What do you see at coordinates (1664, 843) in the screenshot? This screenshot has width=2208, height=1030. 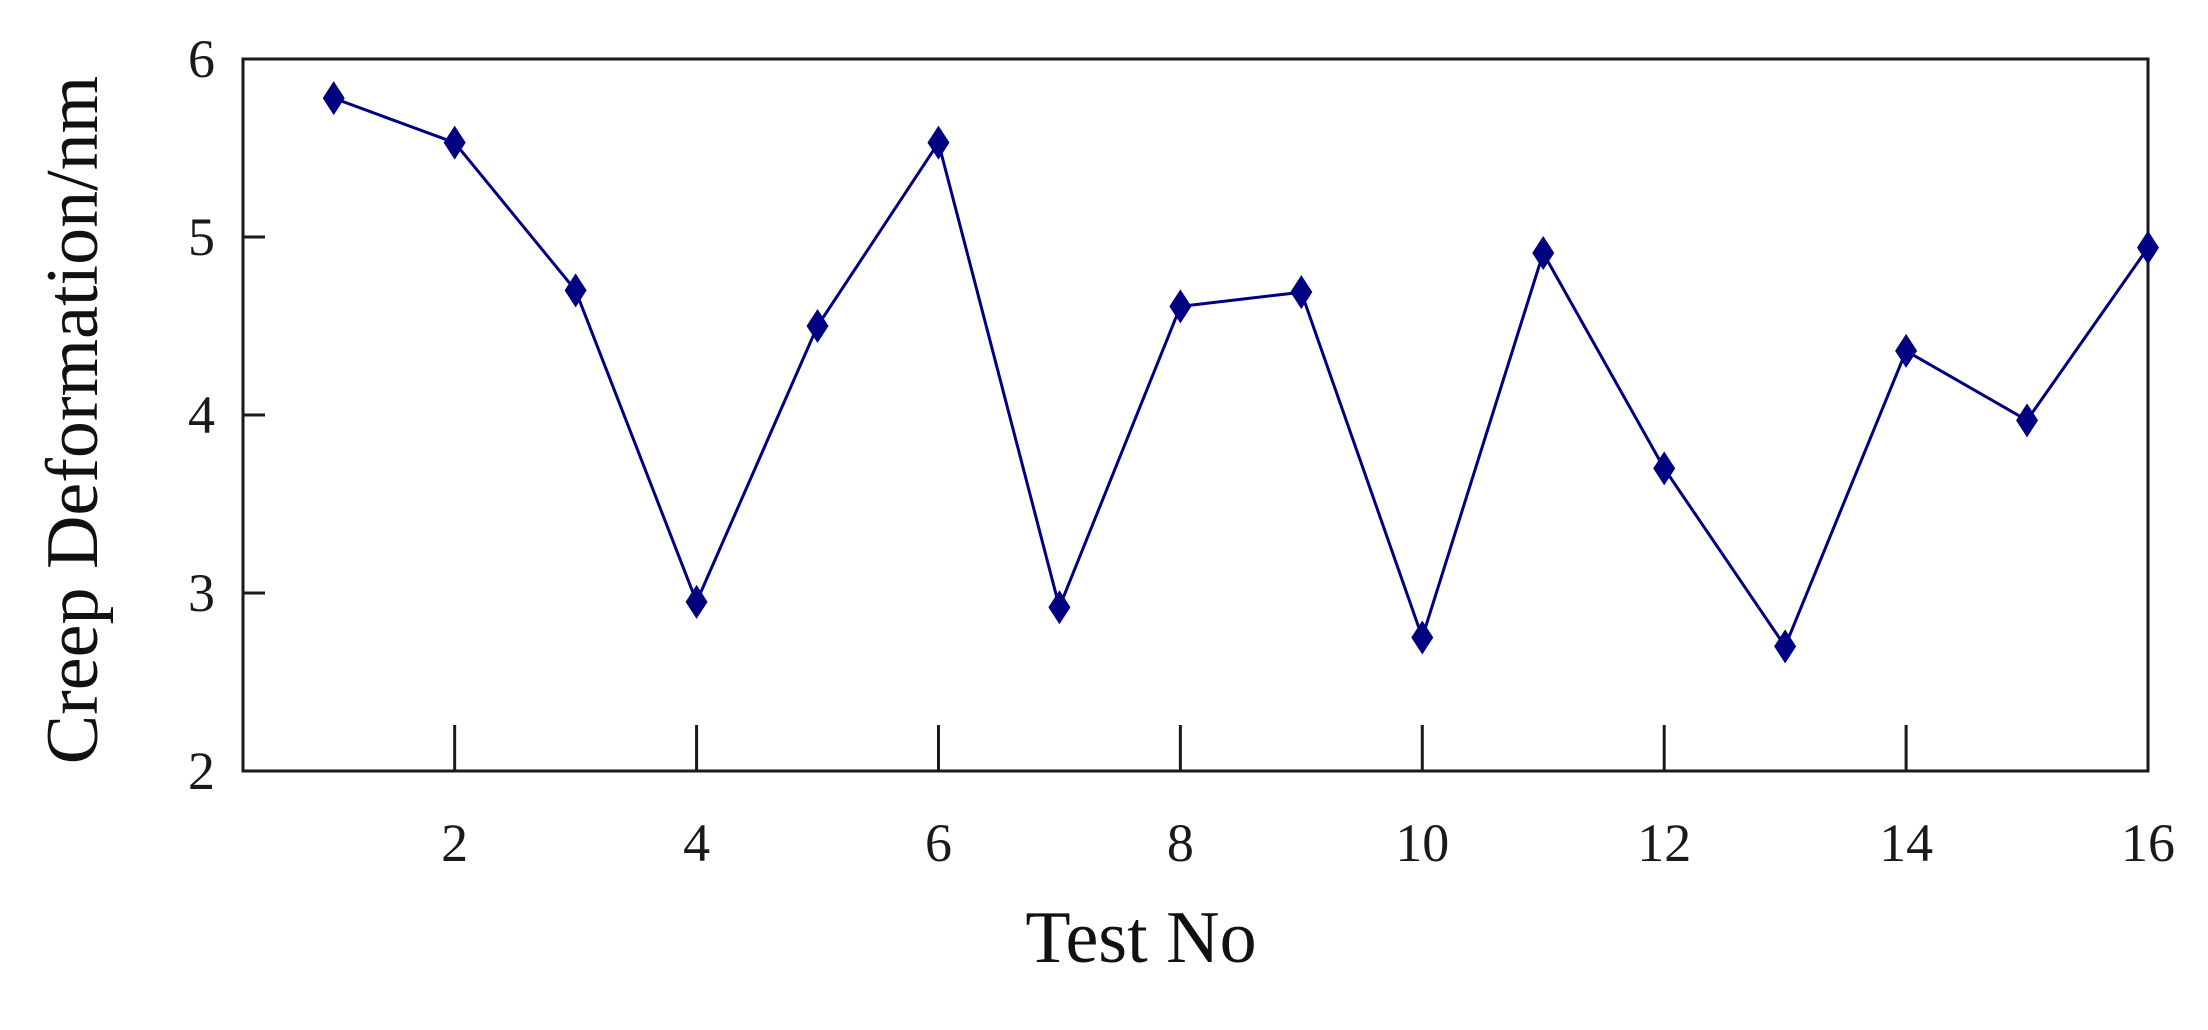 I see `x-tick-label-12: 12` at bounding box center [1664, 843].